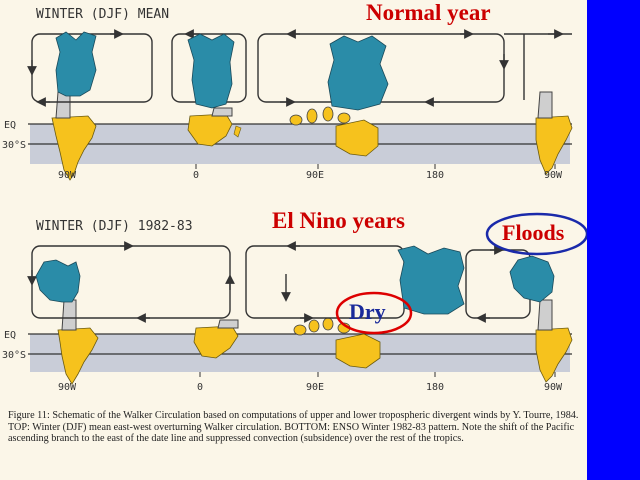 Image resolution: width=640 pixels, height=480 pixels. I want to click on top-australia, so click(357, 138).